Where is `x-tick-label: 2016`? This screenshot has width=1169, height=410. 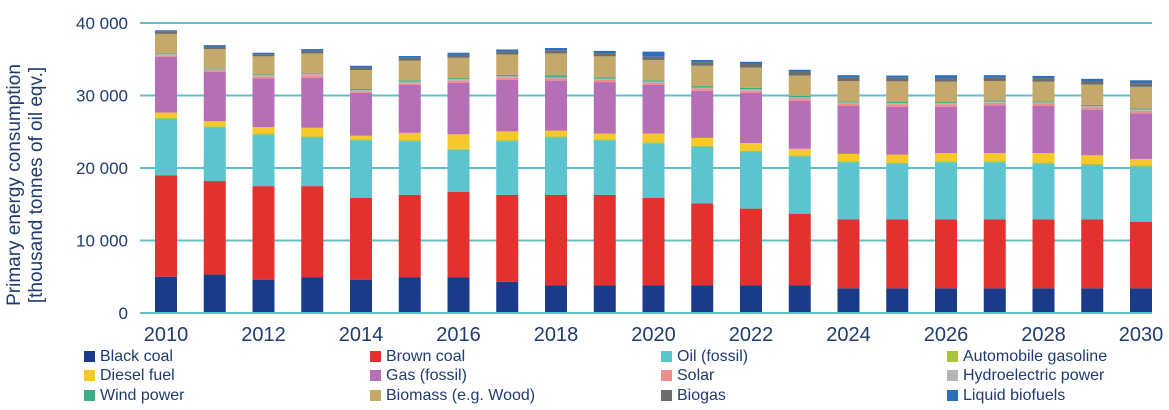 x-tick-label: 2016 is located at coordinates (458, 335).